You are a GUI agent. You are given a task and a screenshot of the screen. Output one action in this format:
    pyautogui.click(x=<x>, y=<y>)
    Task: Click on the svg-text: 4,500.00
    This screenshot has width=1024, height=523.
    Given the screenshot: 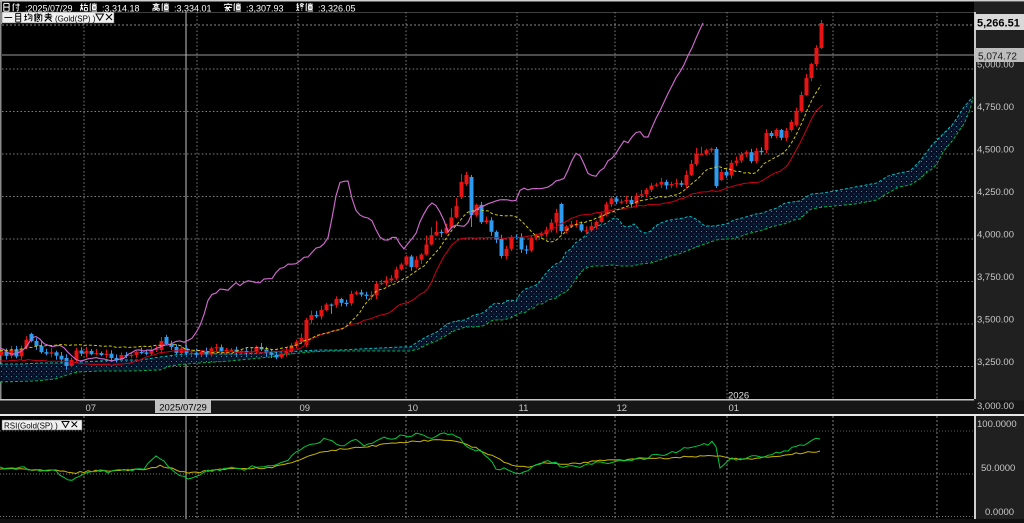 What is the action you would take?
    pyautogui.click(x=995, y=150)
    